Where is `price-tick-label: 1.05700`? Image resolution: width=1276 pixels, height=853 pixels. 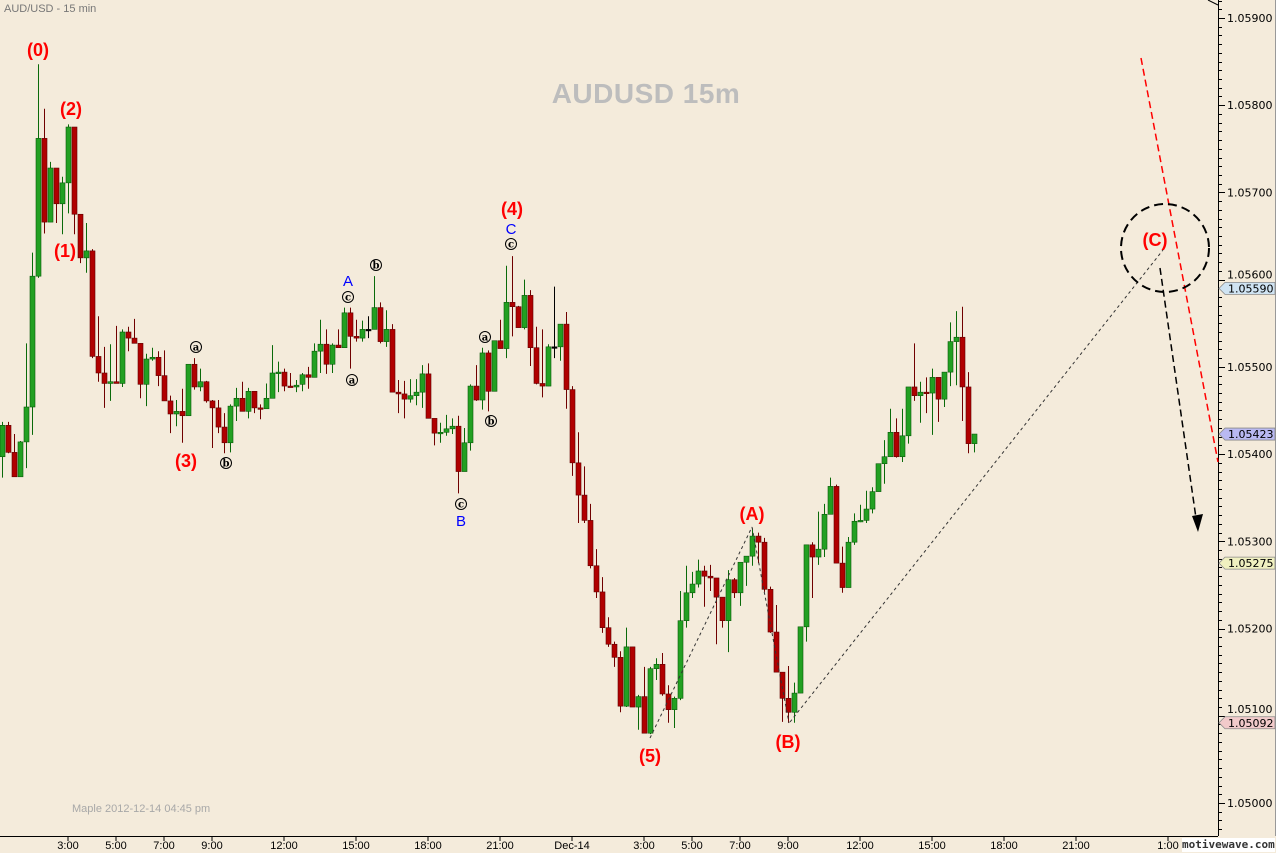 price-tick-label: 1.05700 is located at coordinates (1250, 192).